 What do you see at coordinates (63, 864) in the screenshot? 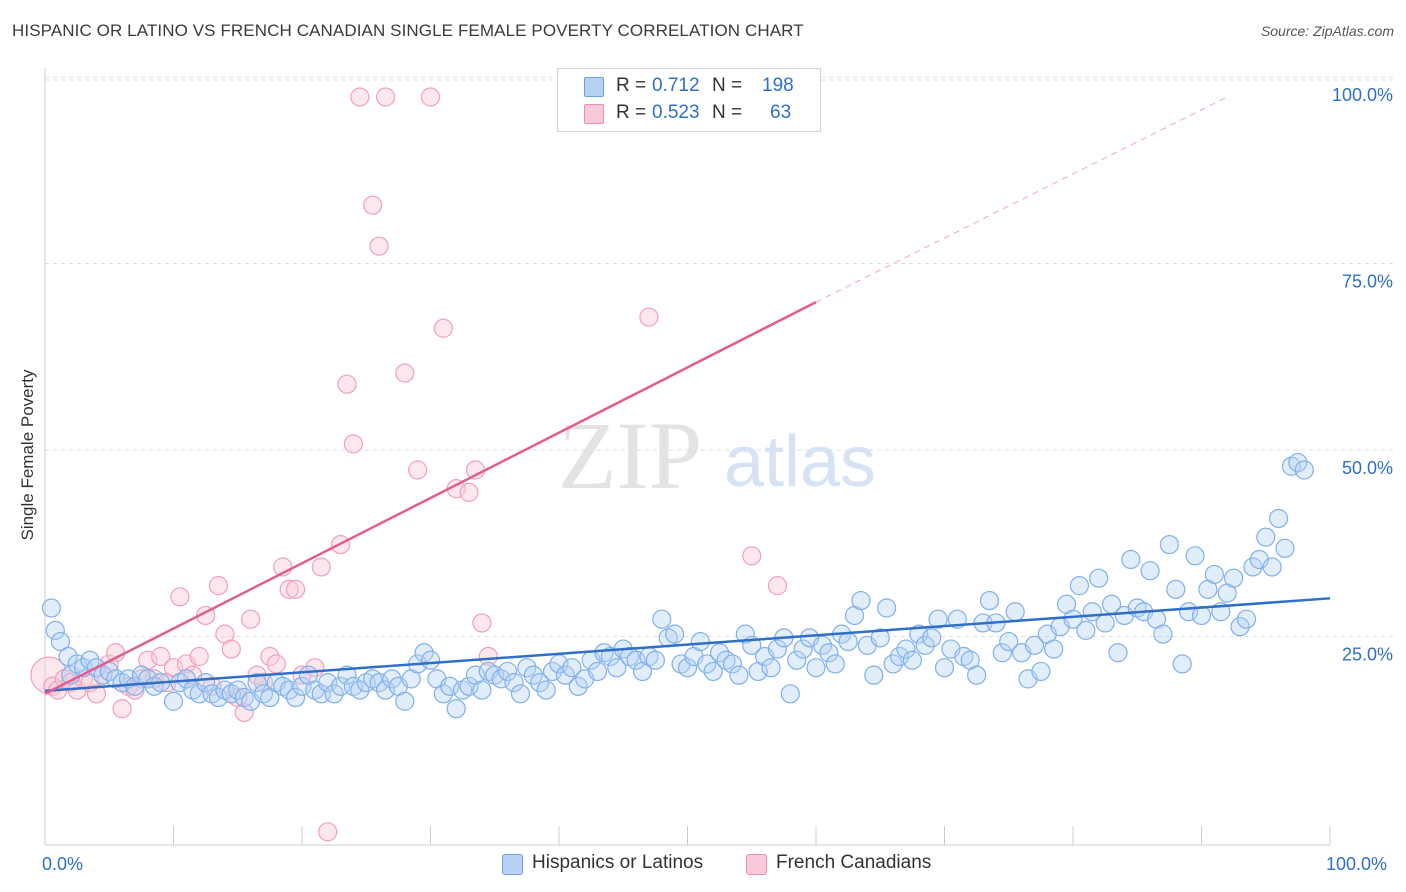
I see `x-tick-label-left: 0.0%` at bounding box center [63, 864].